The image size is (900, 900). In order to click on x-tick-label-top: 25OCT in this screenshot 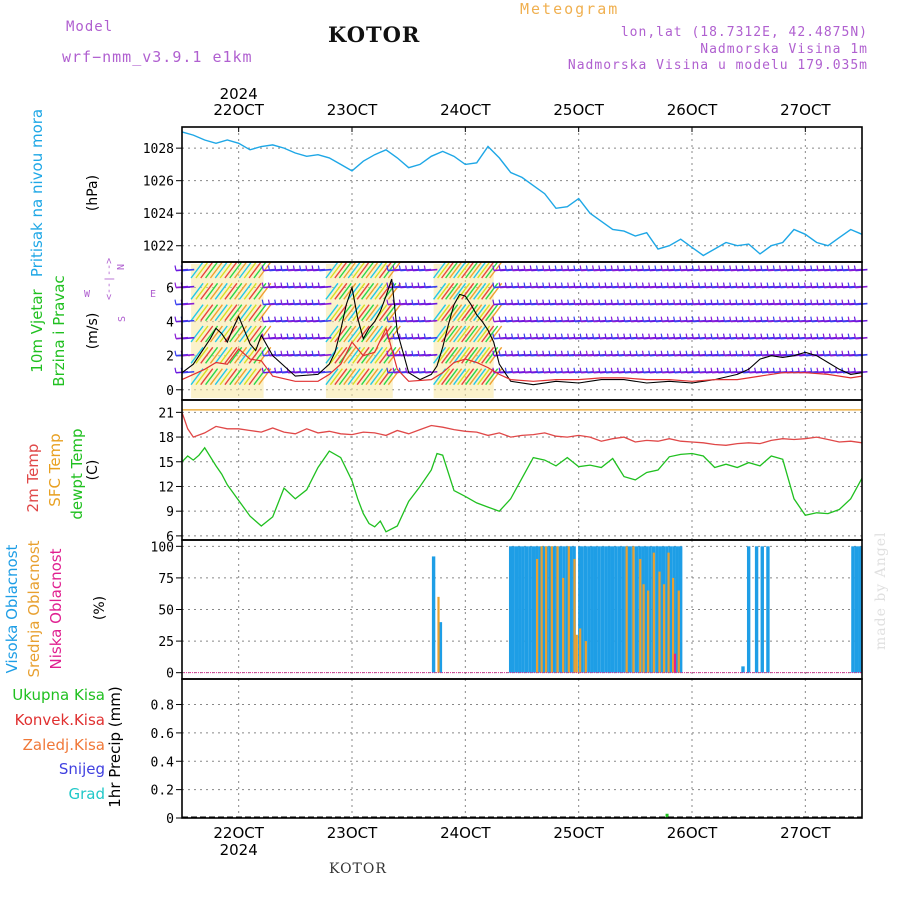, I will do `click(578, 110)`.